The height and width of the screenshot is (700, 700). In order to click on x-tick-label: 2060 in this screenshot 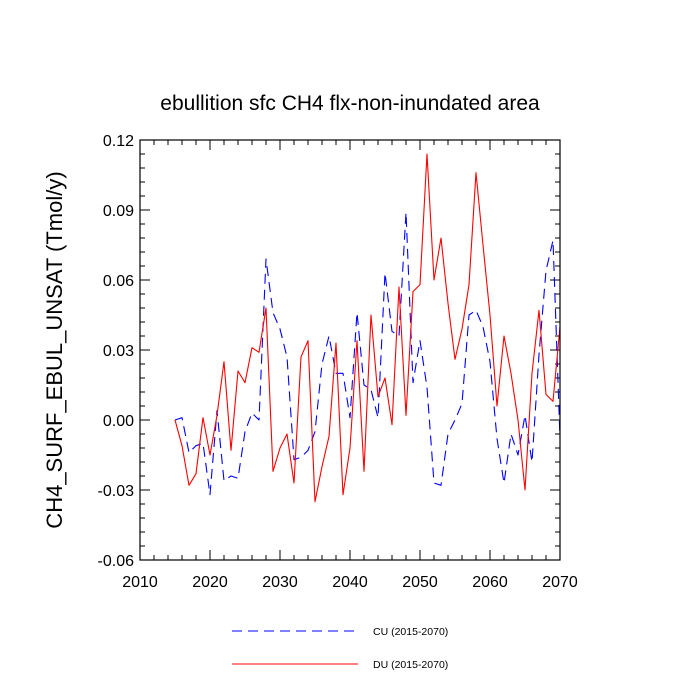, I will do `click(490, 582)`.